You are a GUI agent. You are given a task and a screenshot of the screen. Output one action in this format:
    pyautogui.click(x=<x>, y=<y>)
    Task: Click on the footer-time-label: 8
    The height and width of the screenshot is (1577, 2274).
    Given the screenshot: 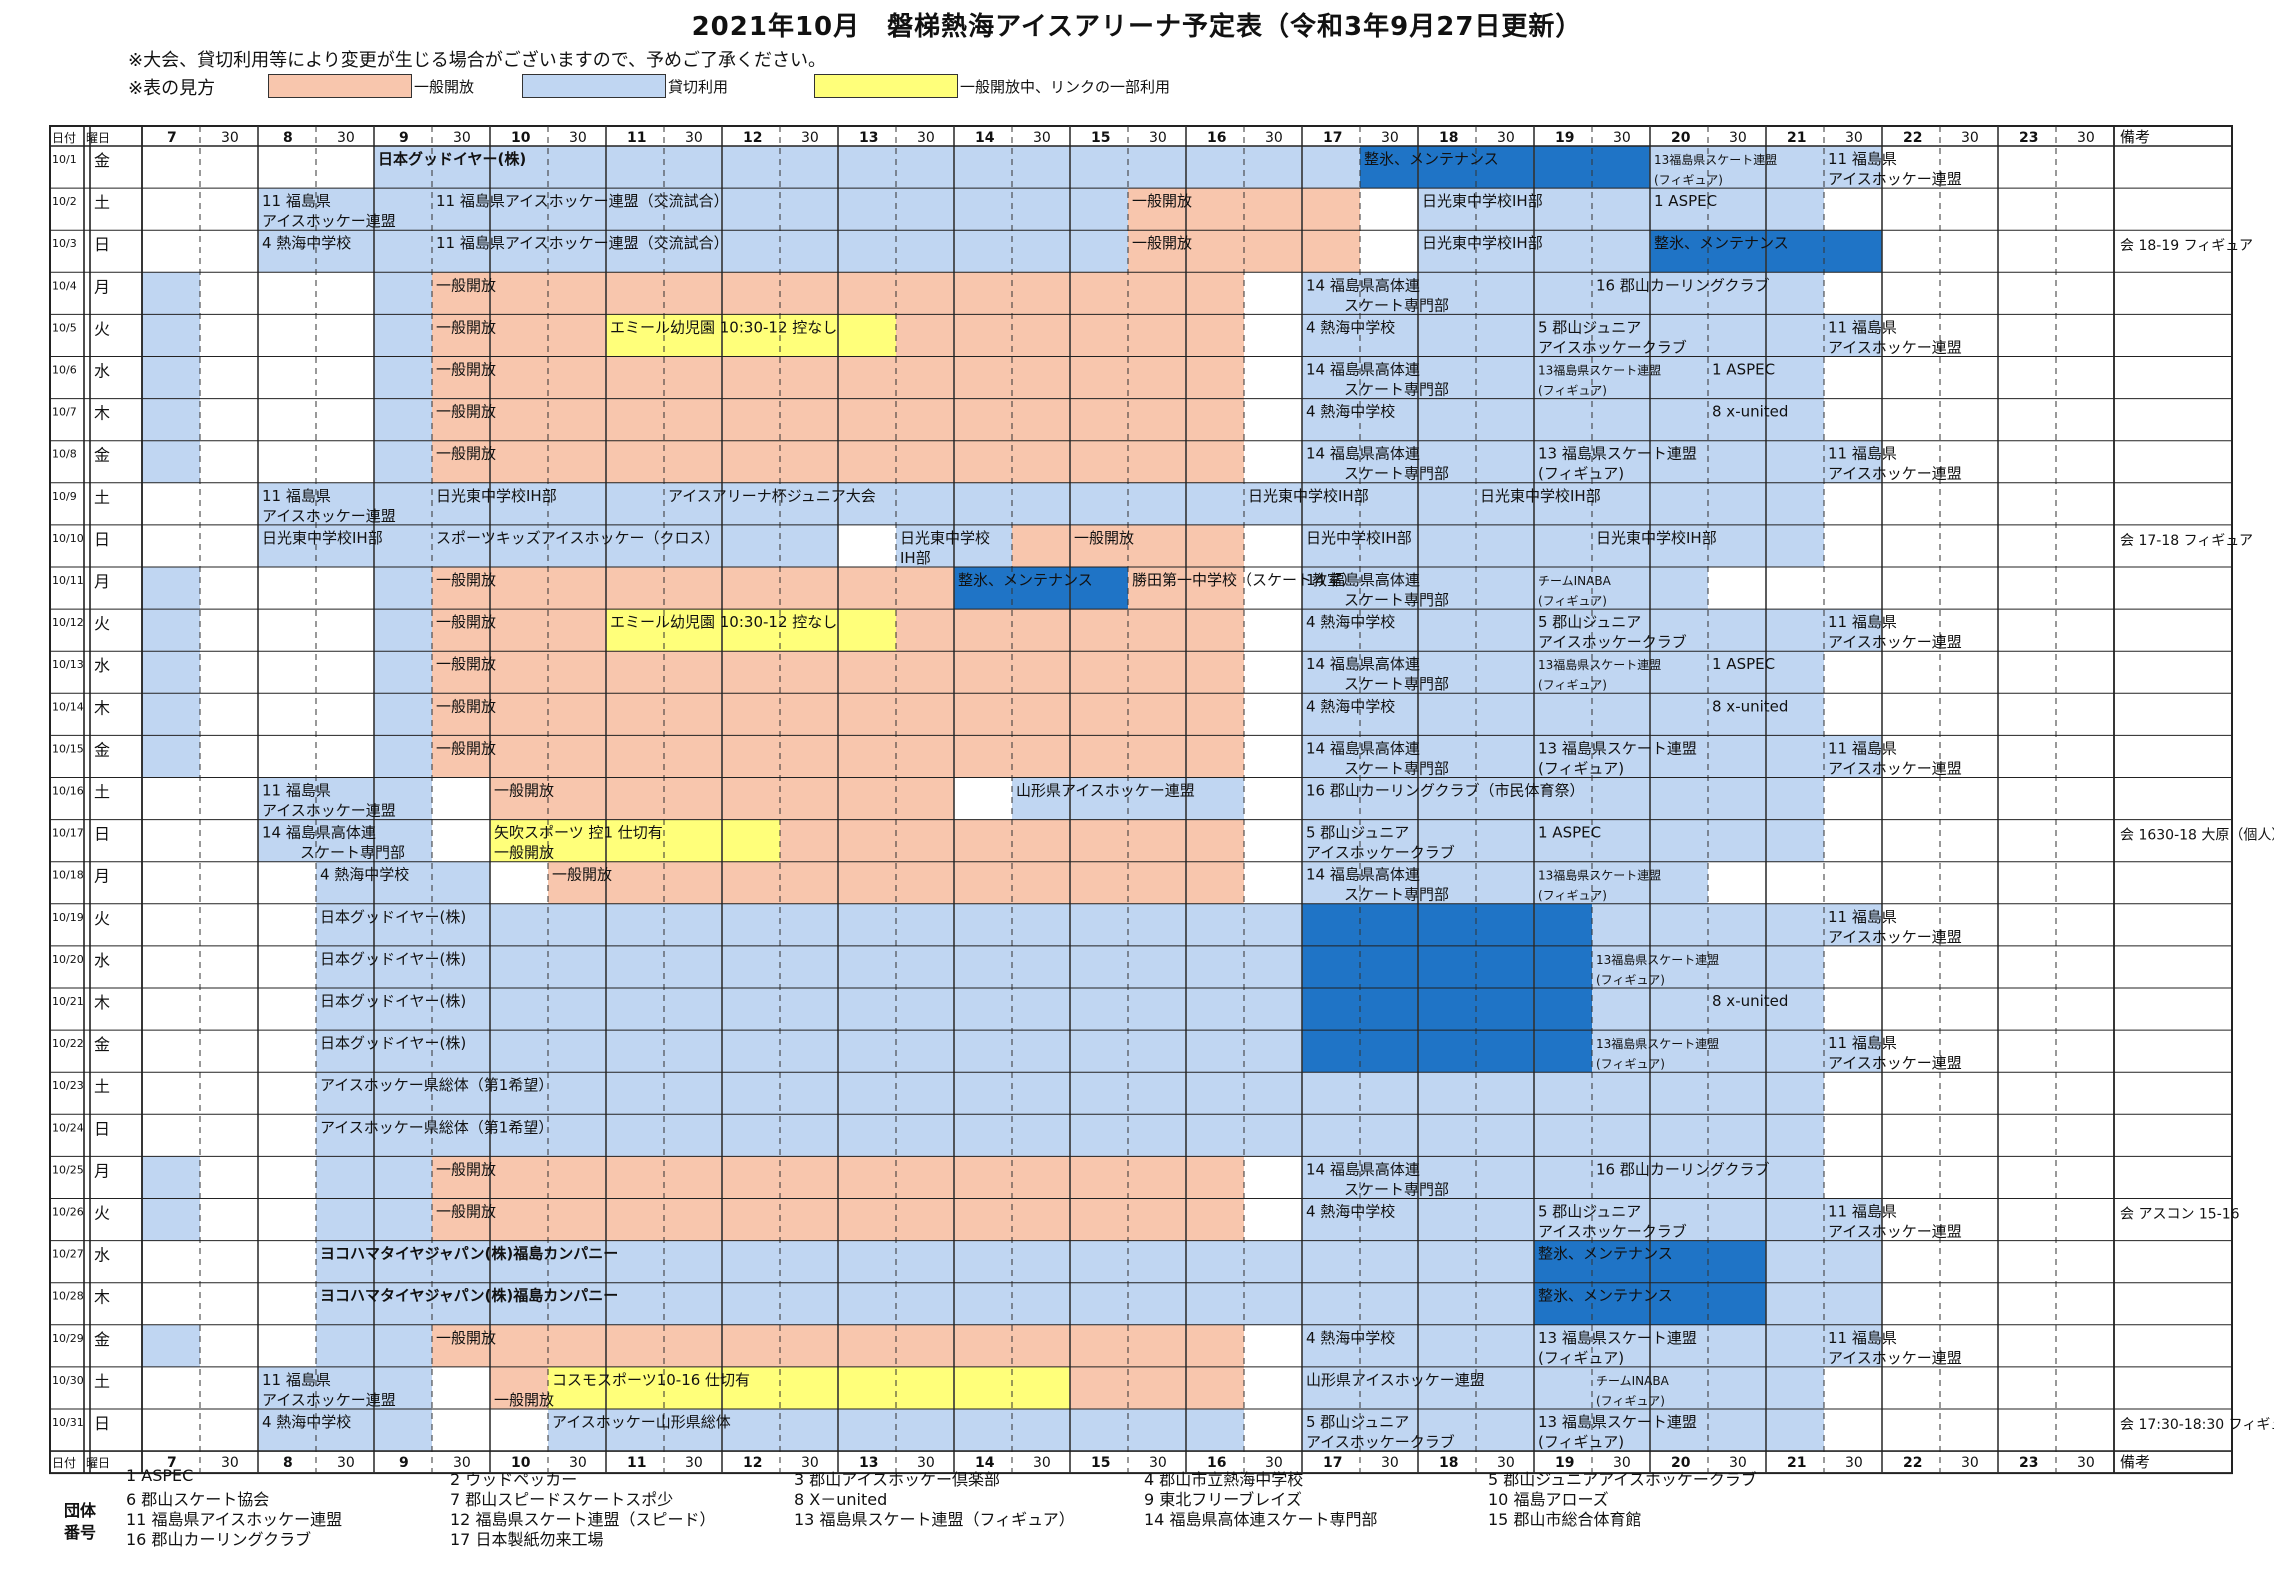 What is the action you would take?
    pyautogui.click(x=288, y=1463)
    